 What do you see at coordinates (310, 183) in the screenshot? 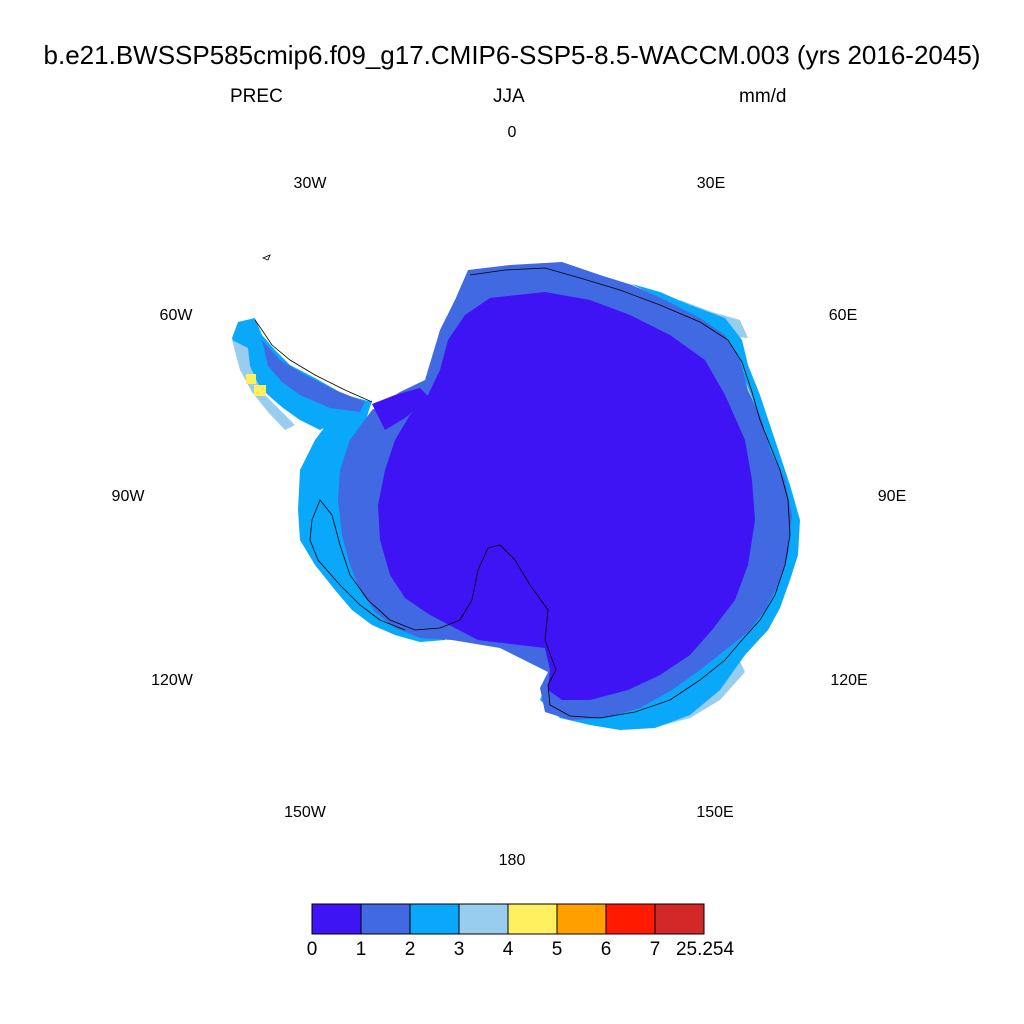
I see `lon-label-30w: 30W` at bounding box center [310, 183].